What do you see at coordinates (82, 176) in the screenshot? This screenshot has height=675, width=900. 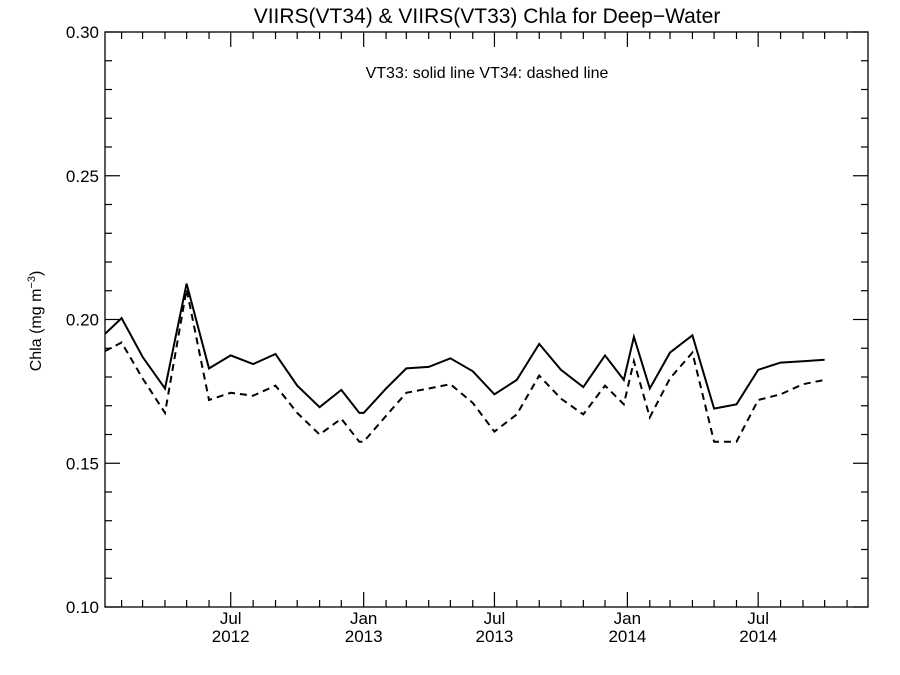 I see `y-tick-label: 0.25` at bounding box center [82, 176].